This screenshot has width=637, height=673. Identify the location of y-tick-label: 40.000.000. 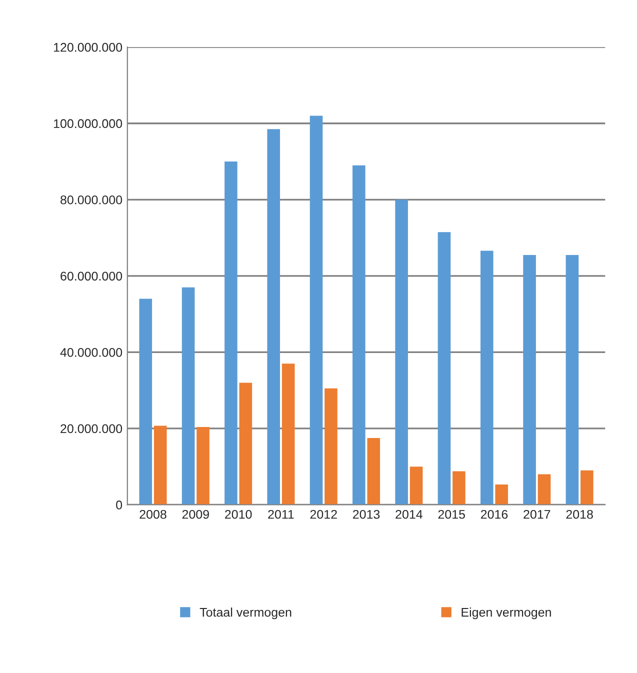
(91, 352).